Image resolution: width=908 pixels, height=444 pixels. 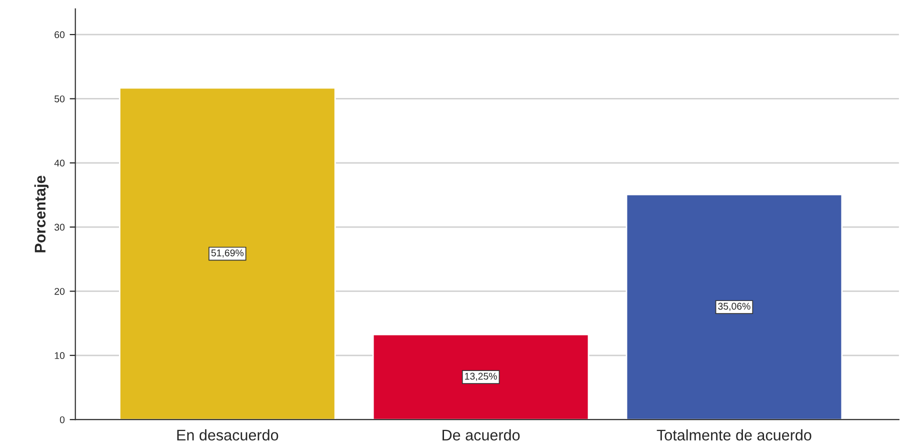 What do you see at coordinates (41, 214) in the screenshot?
I see `y-axis-title: Porcentaje` at bounding box center [41, 214].